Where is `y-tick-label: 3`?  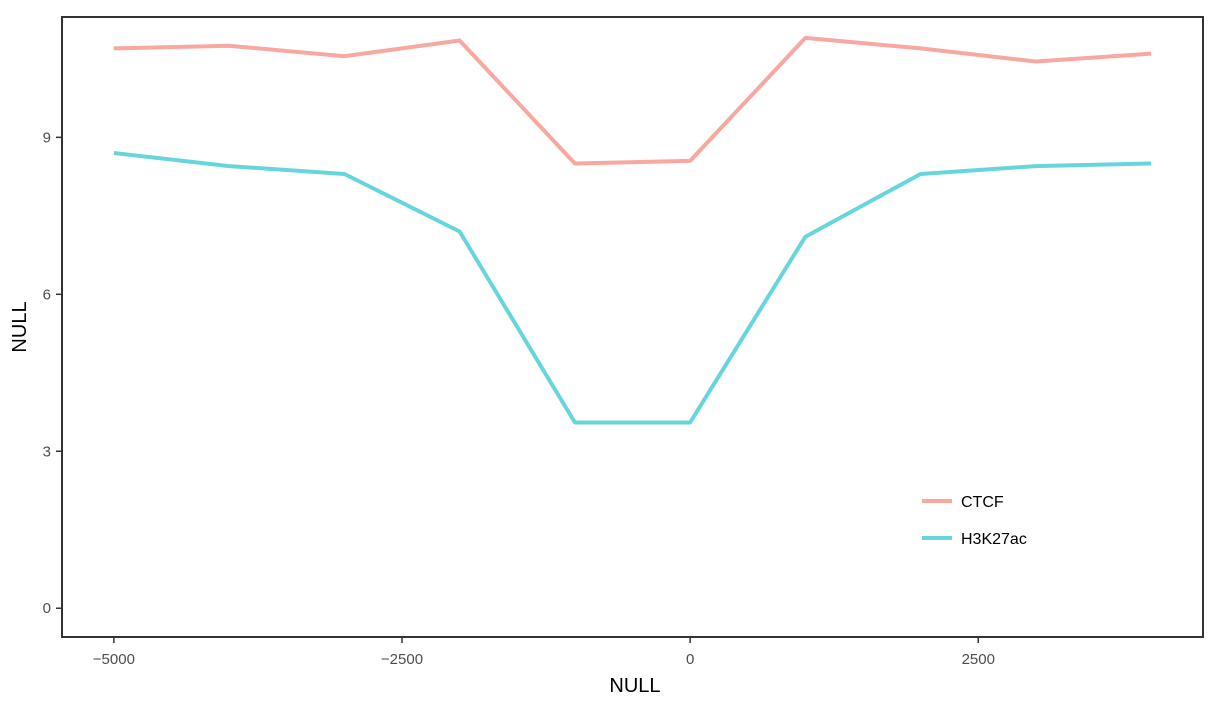 y-tick-label: 3 is located at coordinates (47, 451).